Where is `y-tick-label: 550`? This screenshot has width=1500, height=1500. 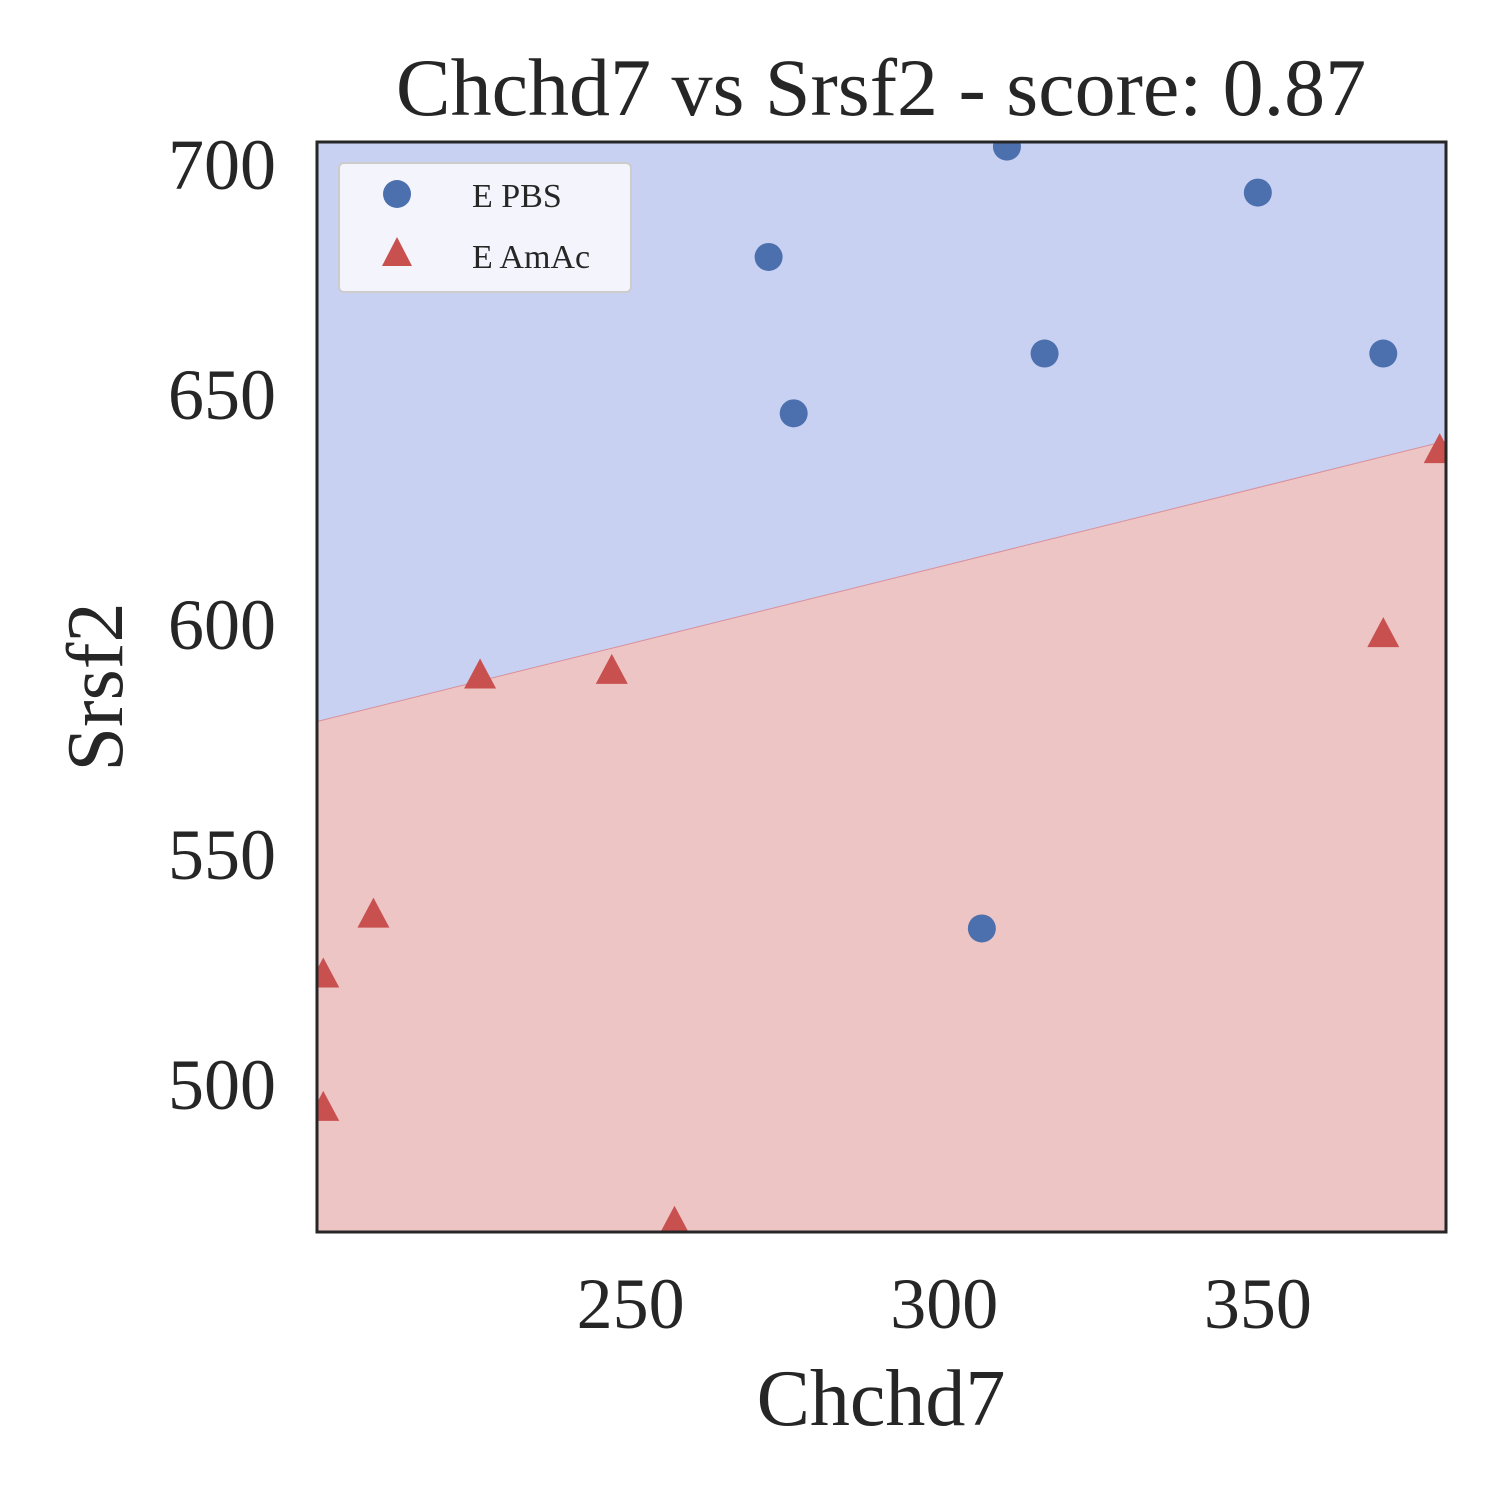 y-tick-label: 550 is located at coordinates (222, 855).